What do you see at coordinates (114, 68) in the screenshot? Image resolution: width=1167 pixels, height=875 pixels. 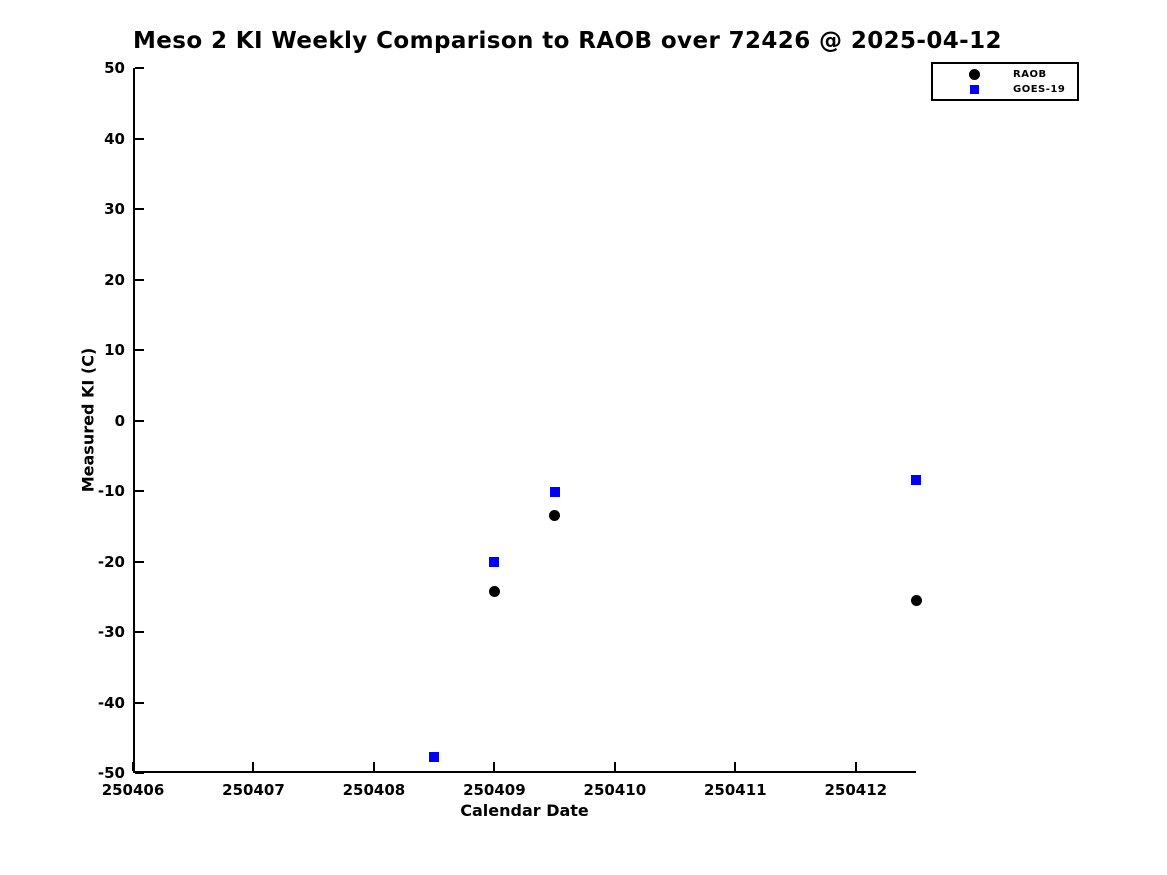 I see `y-tick-label: 50` at bounding box center [114, 68].